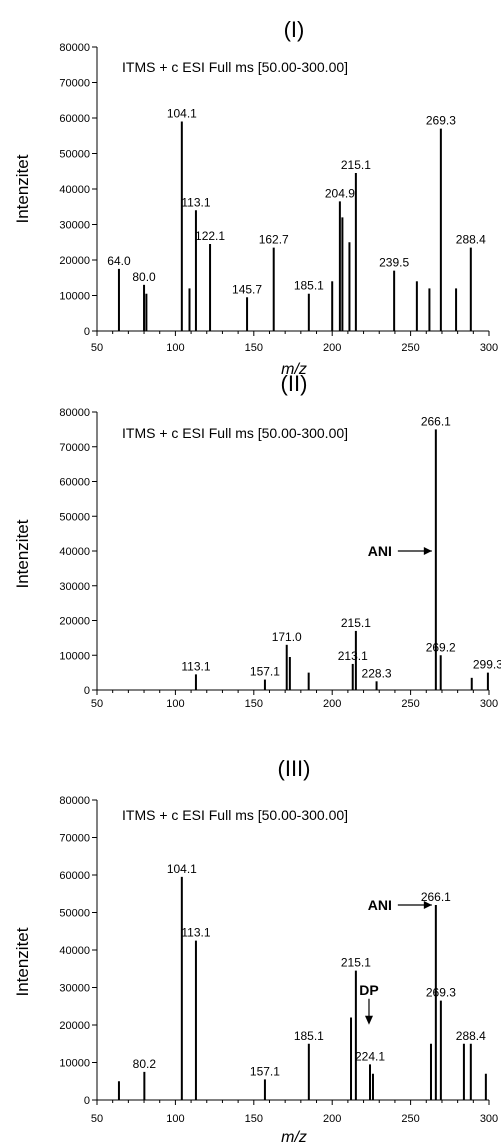 The width and height of the screenshot is (501, 1148). What do you see at coordinates (119, 261) in the screenshot?
I see `peak-label: 64.0` at bounding box center [119, 261].